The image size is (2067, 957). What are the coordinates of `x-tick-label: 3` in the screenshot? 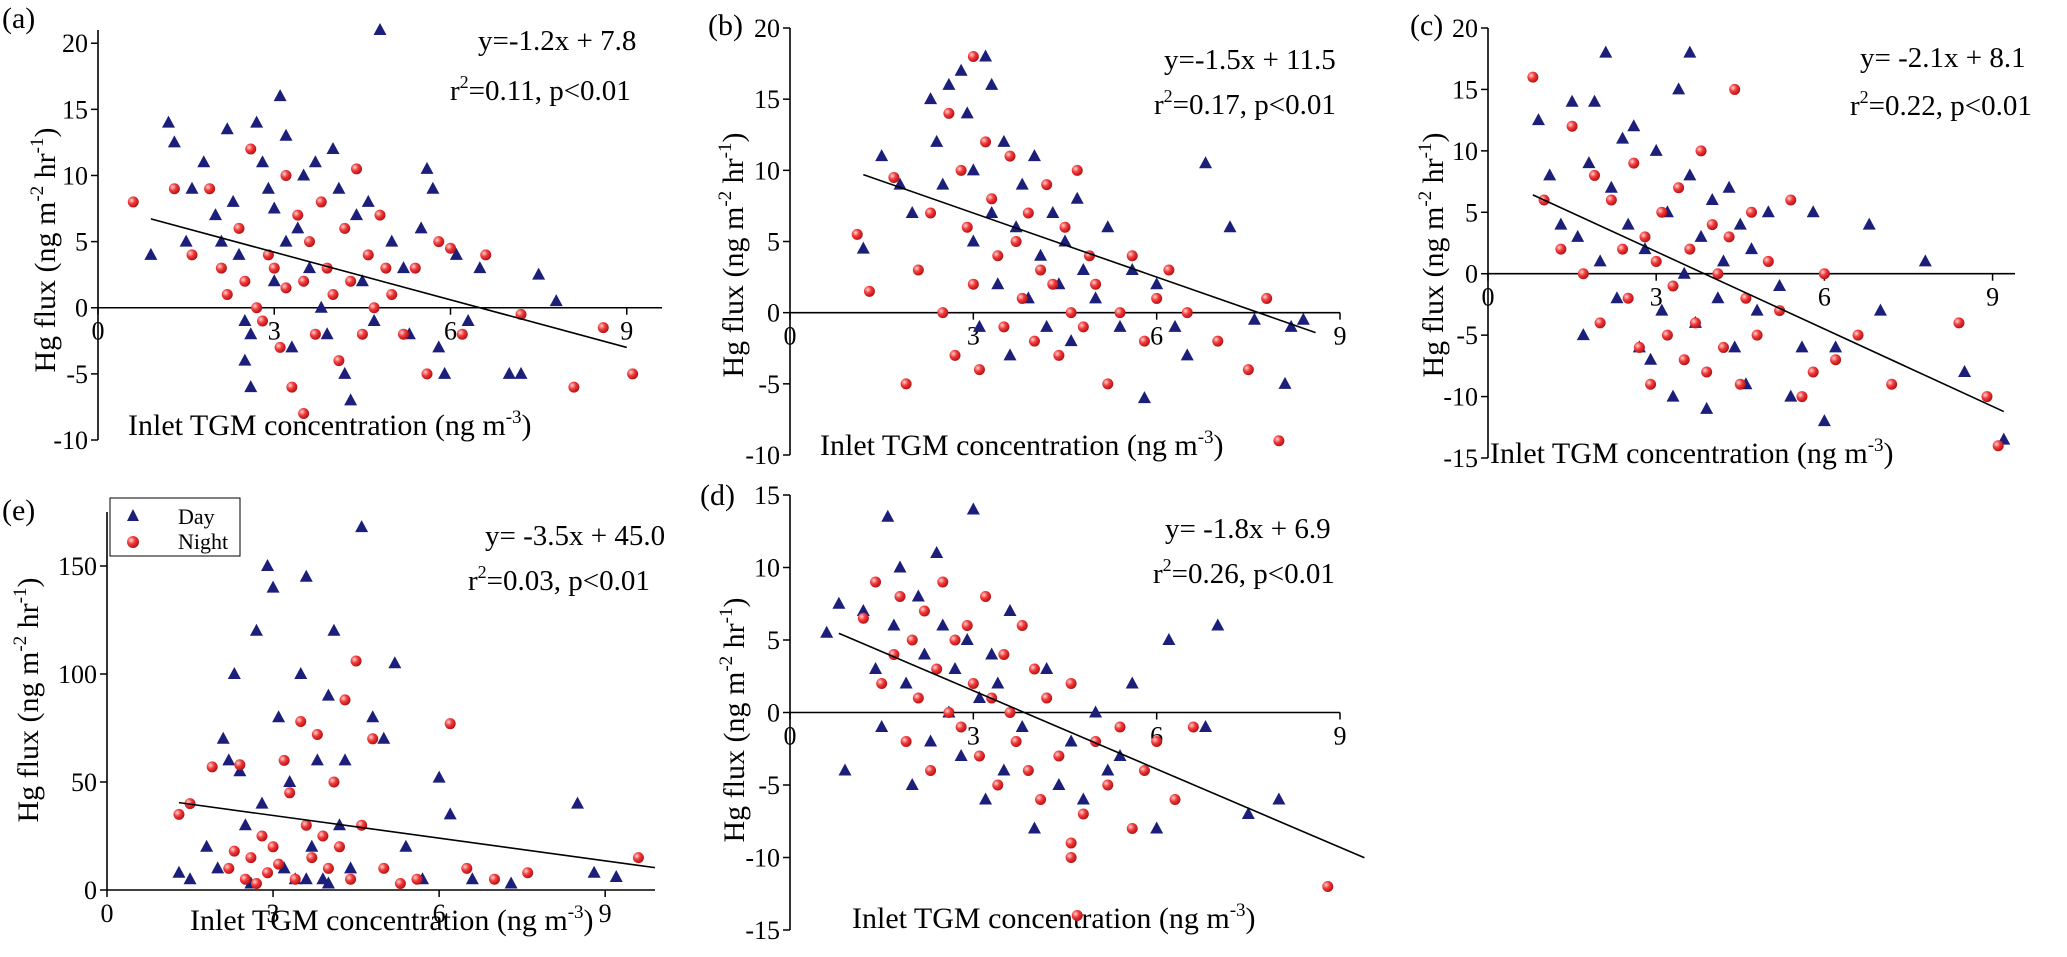 It's located at (973, 736).